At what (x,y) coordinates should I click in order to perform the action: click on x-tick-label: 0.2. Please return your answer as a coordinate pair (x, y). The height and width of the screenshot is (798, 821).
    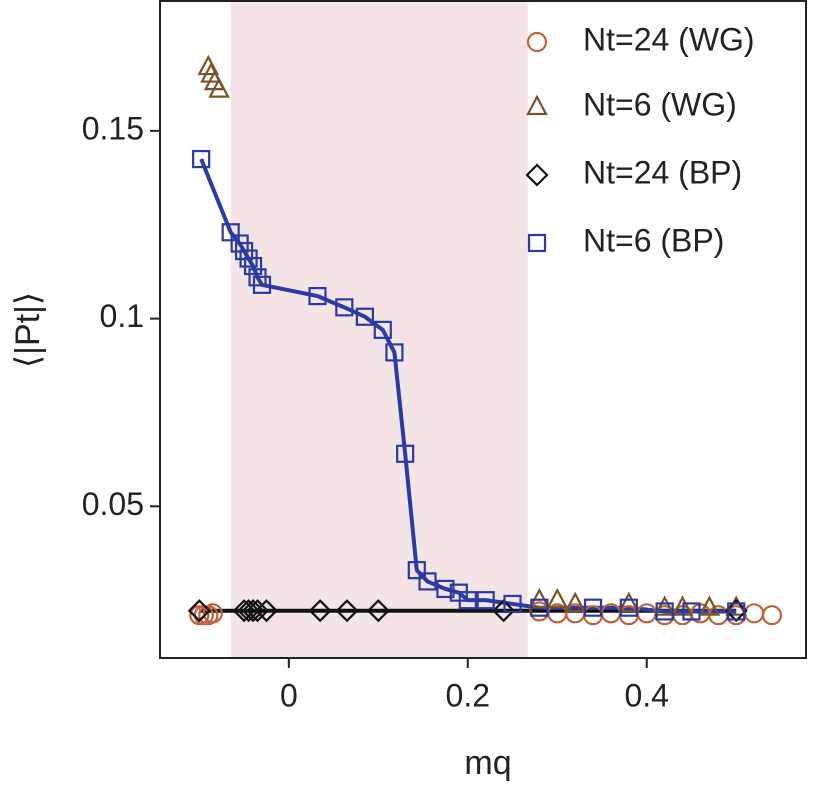
    Looking at the image, I should click on (468, 695).